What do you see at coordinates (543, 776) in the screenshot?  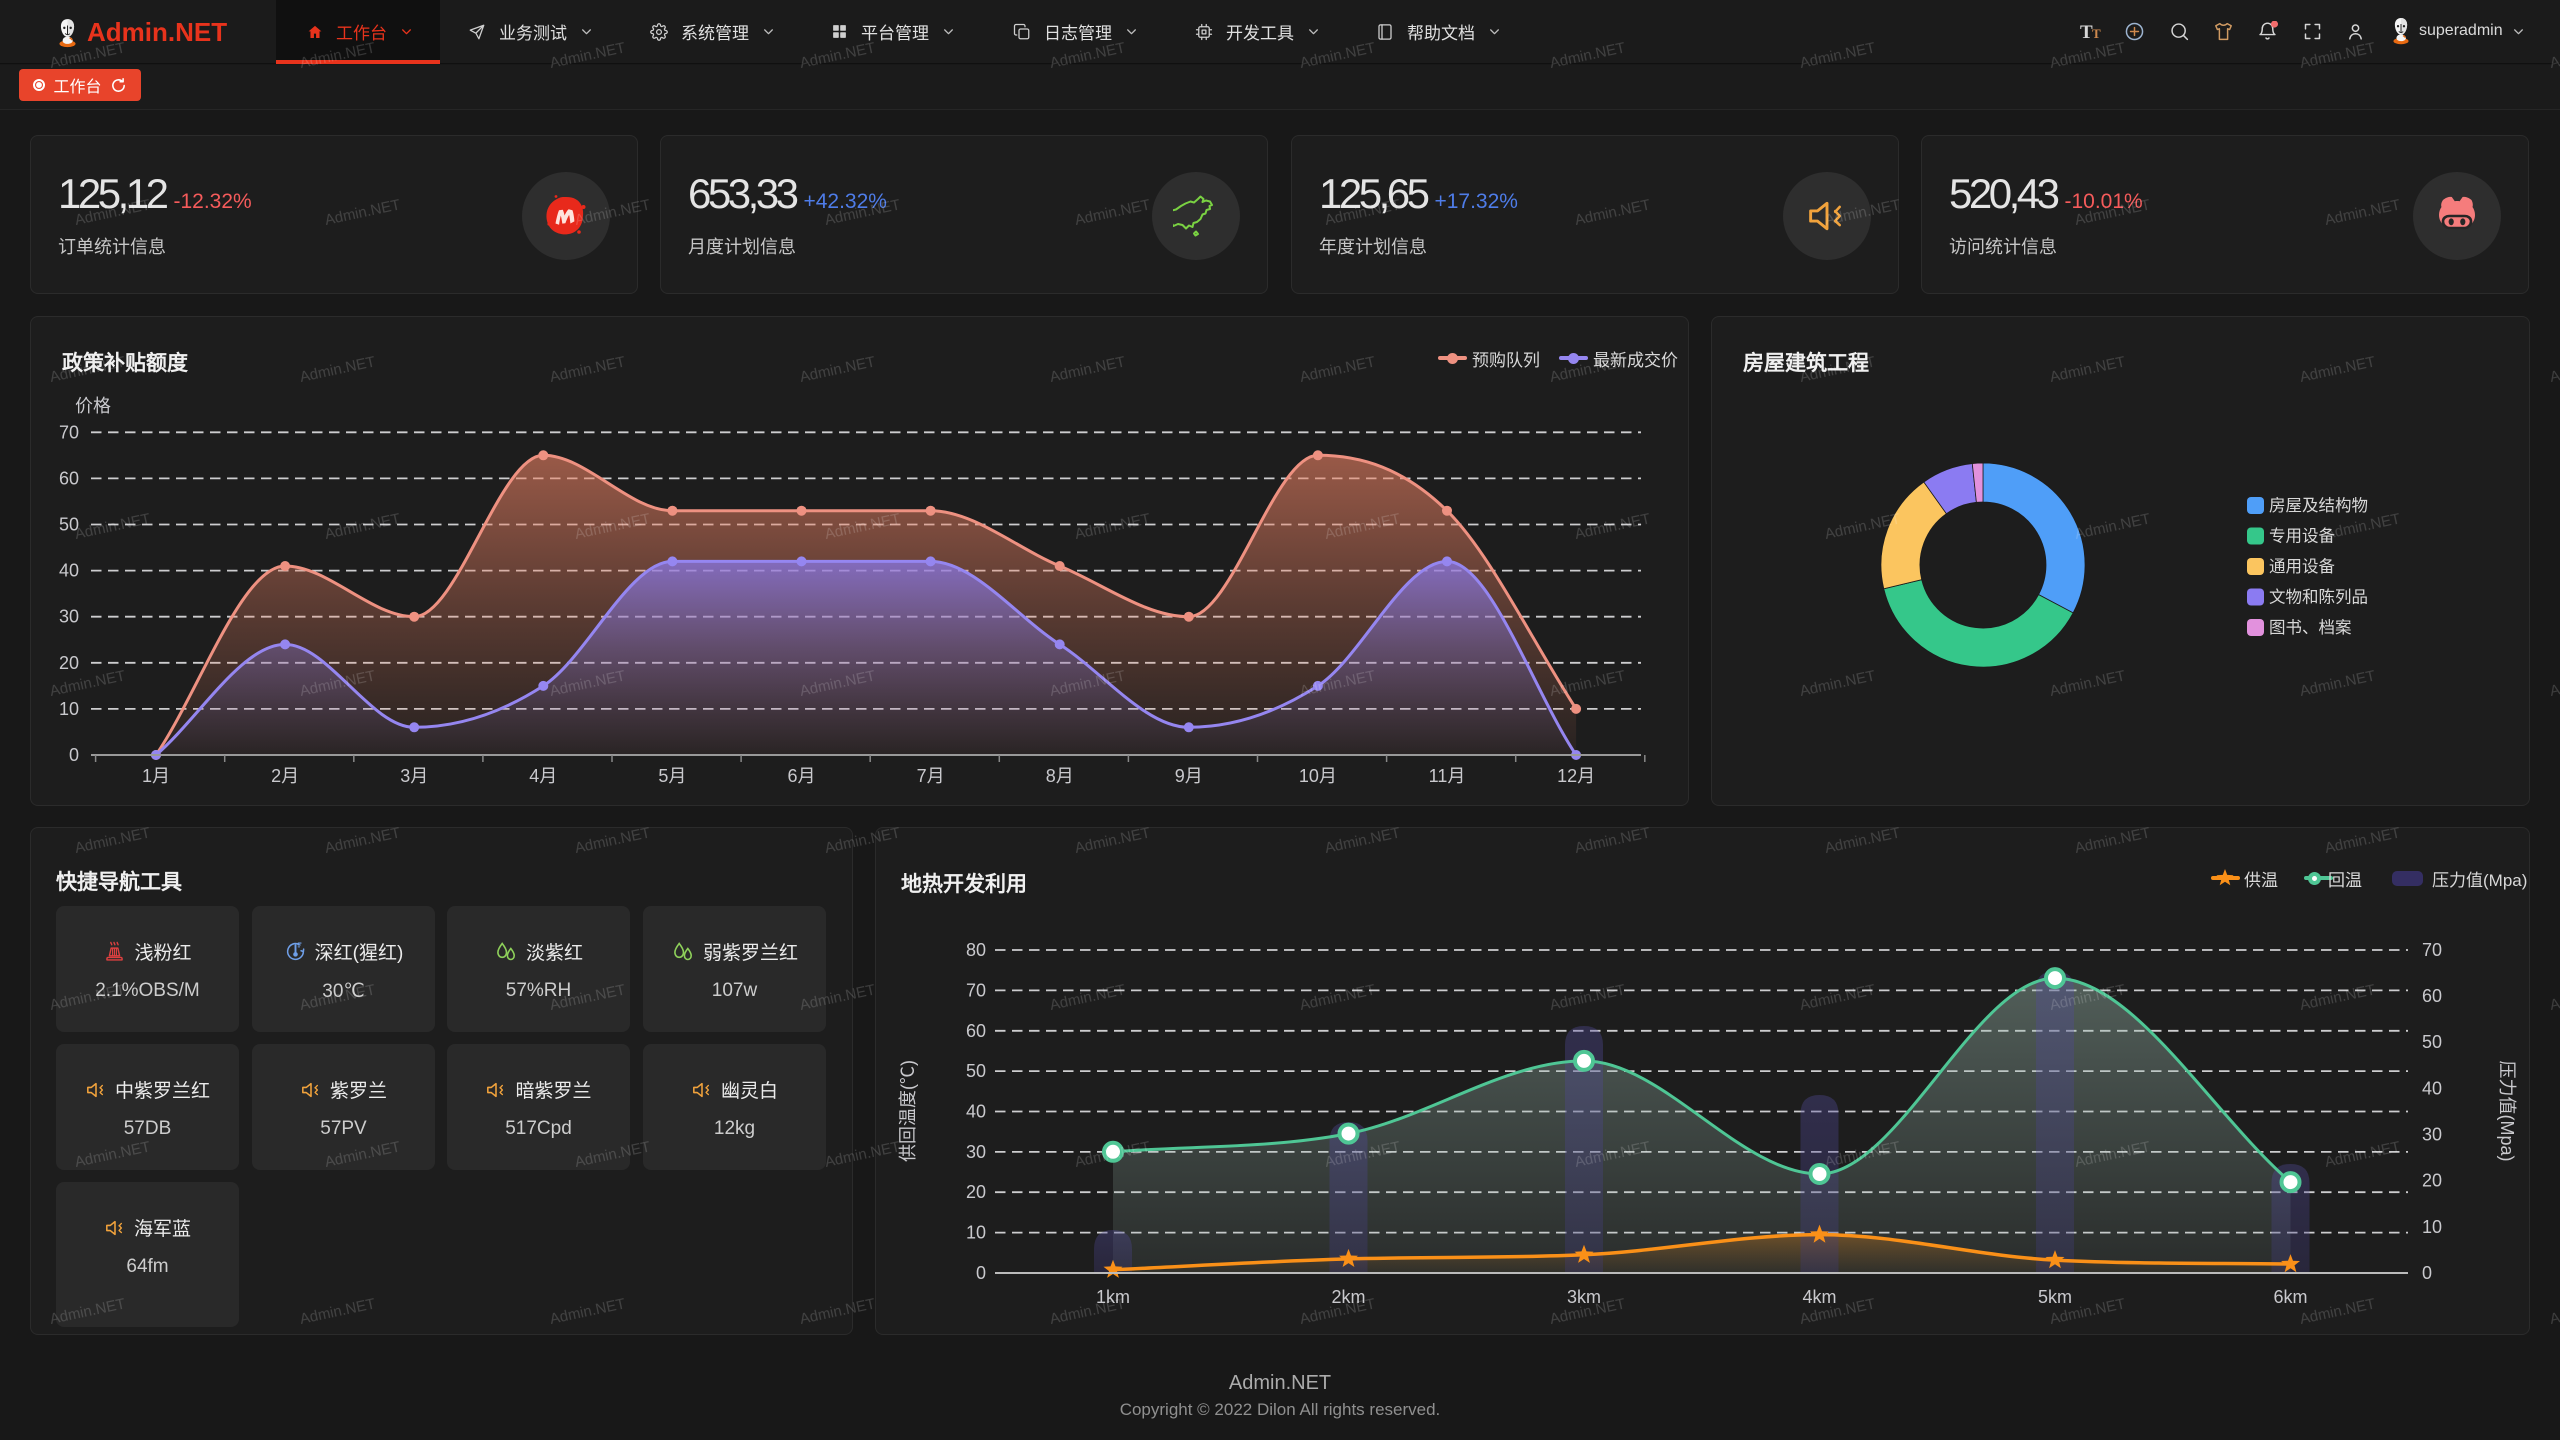 I see `svg-text: 4月` at bounding box center [543, 776].